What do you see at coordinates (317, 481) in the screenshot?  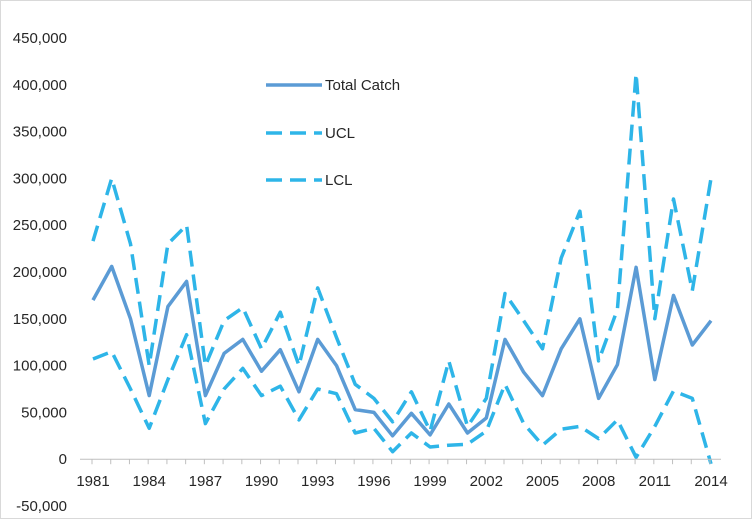 I see `x-tick-label: 1993` at bounding box center [317, 481].